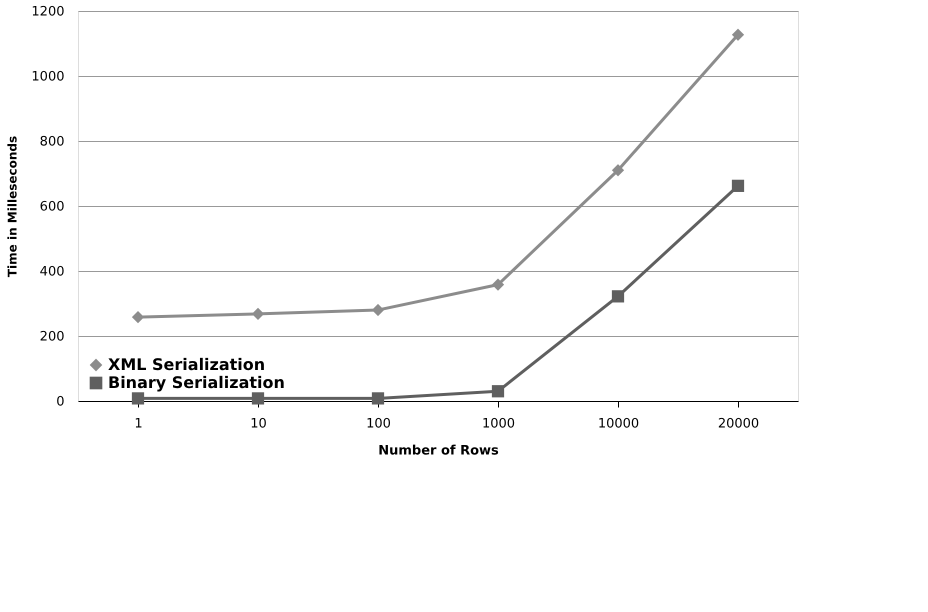 This screenshot has width=928, height=612. What do you see at coordinates (138, 424) in the screenshot?
I see `x-tick-label: 1` at bounding box center [138, 424].